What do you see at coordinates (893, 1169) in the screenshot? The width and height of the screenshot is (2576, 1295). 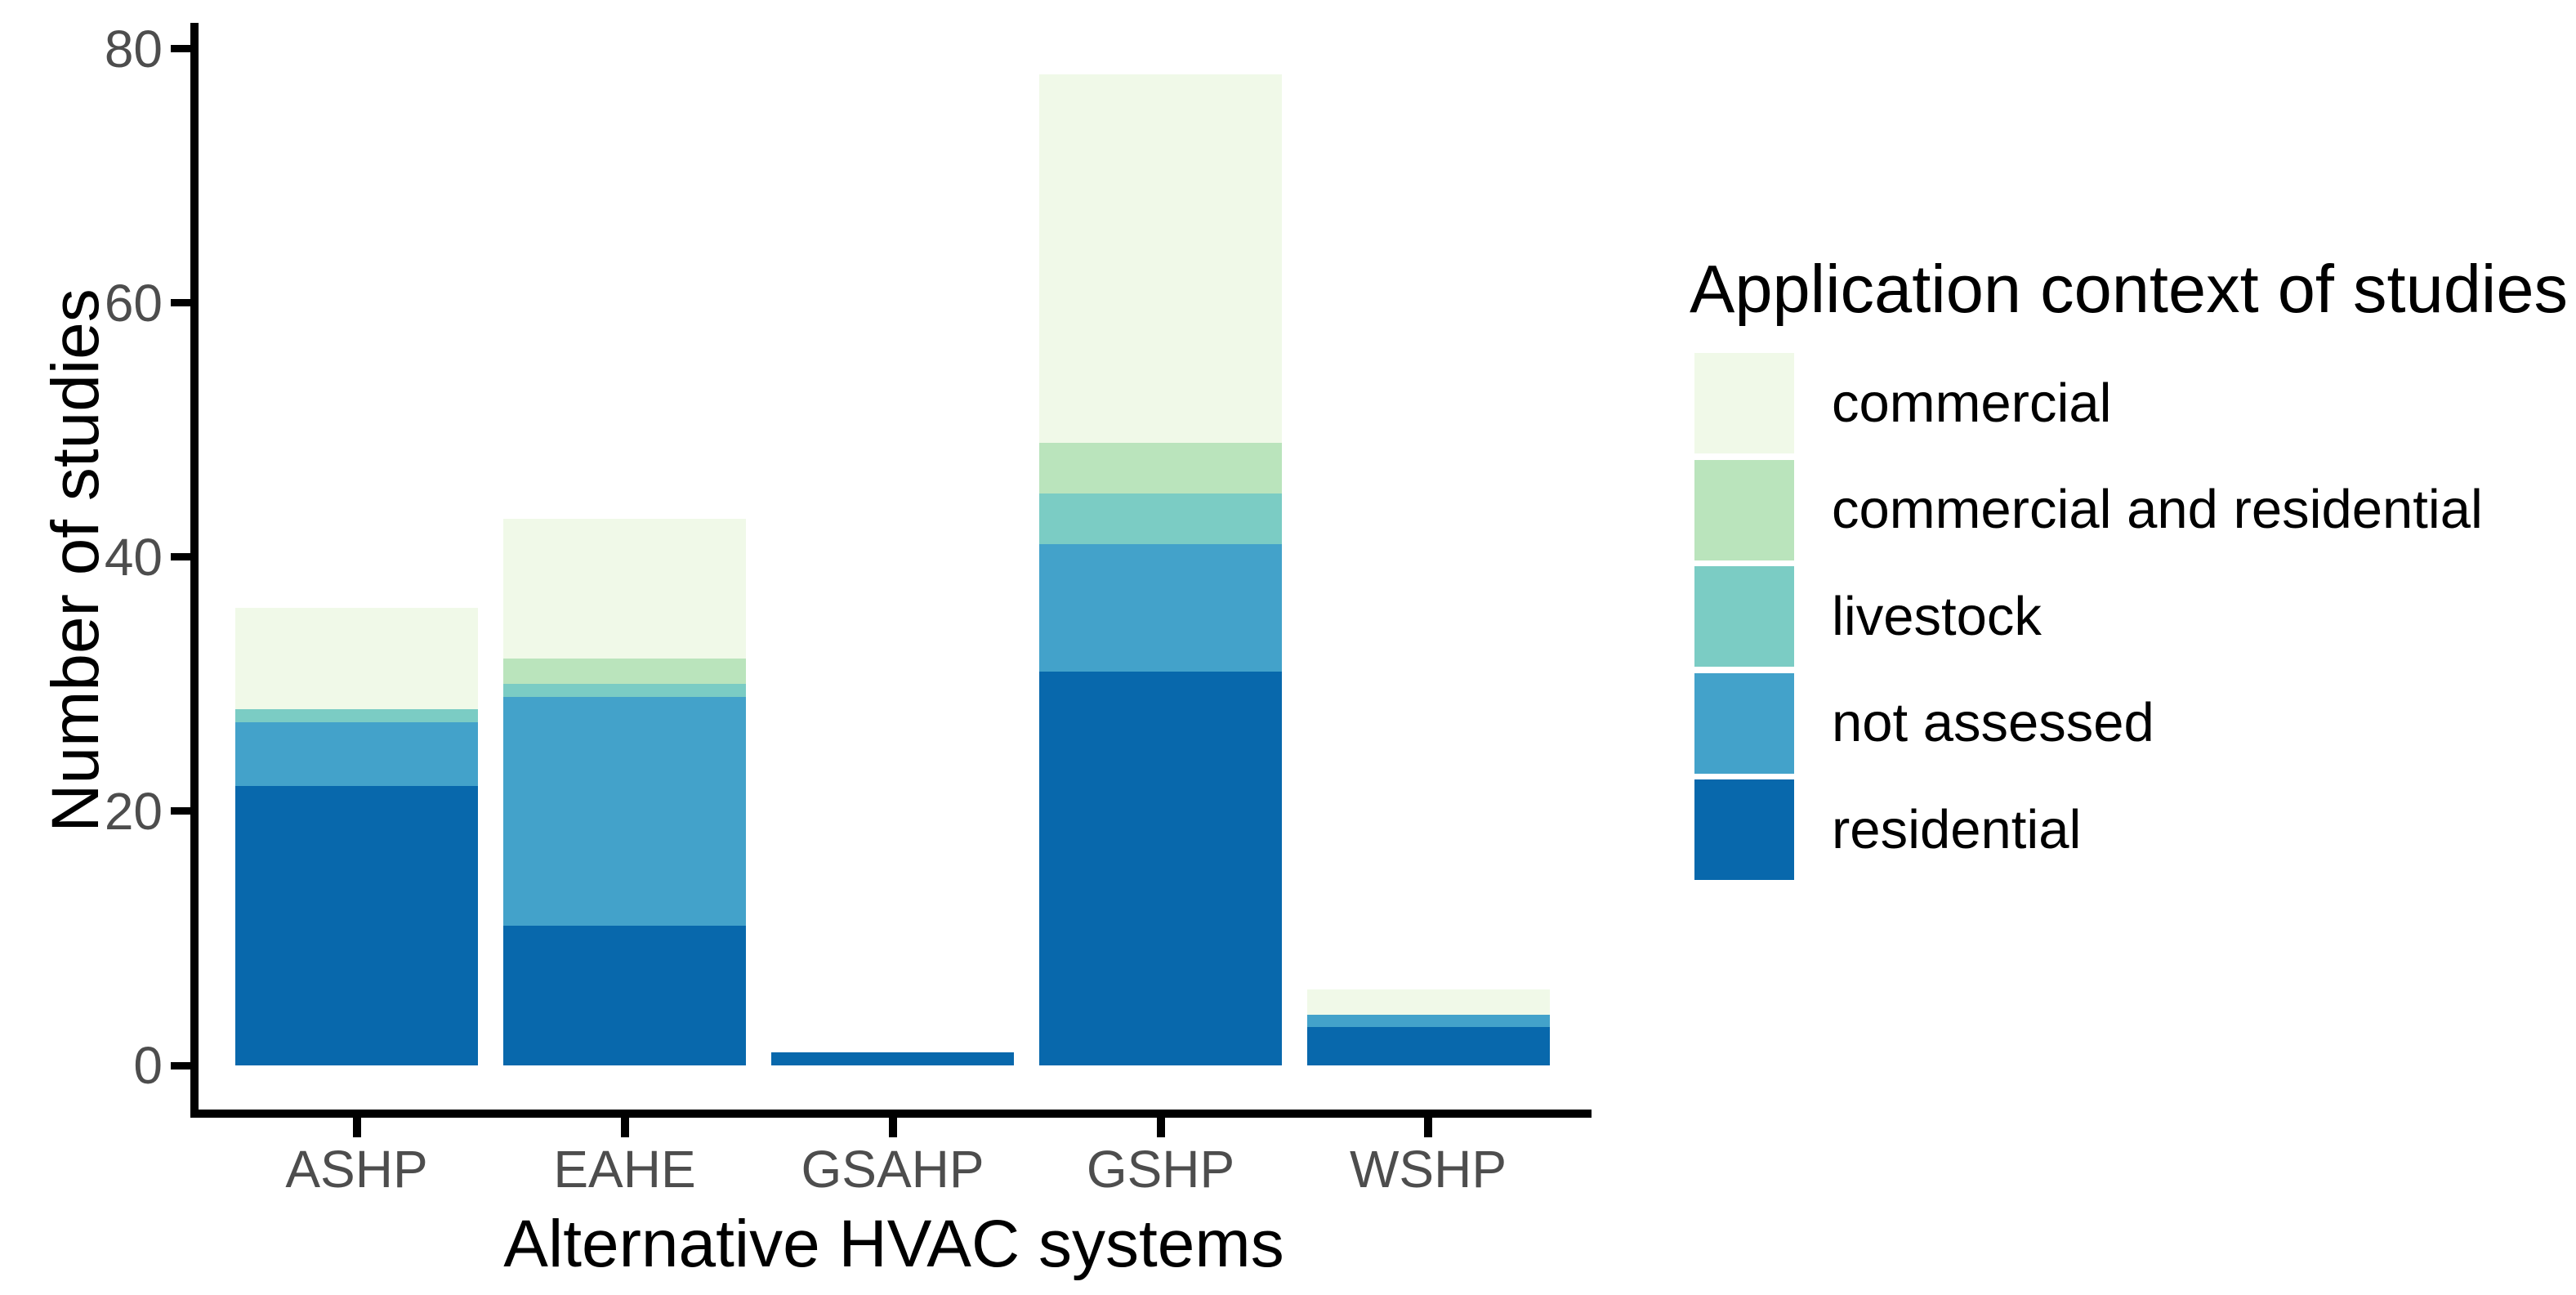 I see `x-tick-label: GSAHP` at bounding box center [893, 1169].